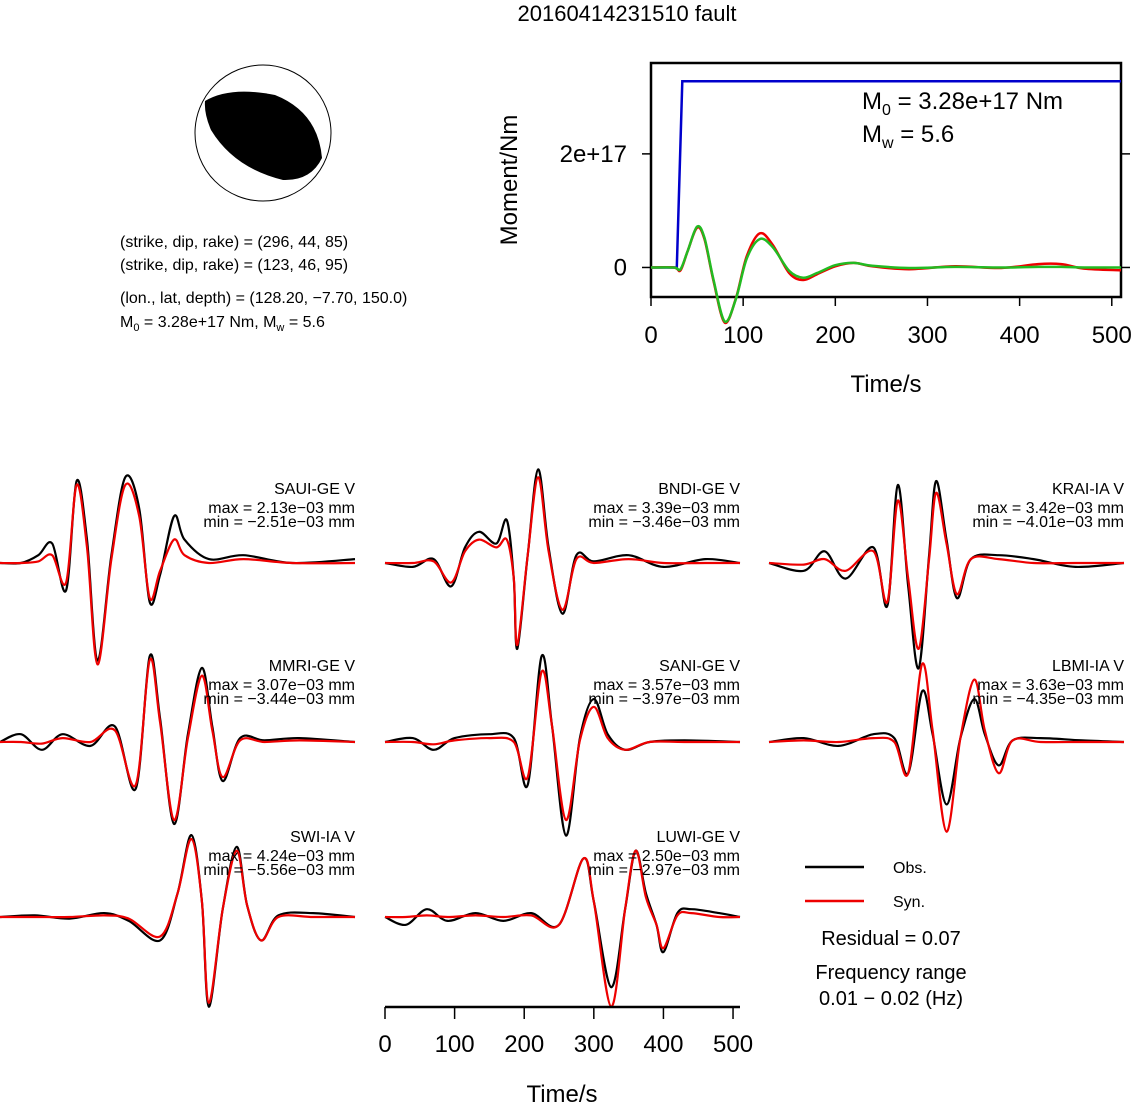 This screenshot has width=1137, height=1104. What do you see at coordinates (1088, 489) in the screenshot?
I see `station-name: KRAI-IA V` at bounding box center [1088, 489].